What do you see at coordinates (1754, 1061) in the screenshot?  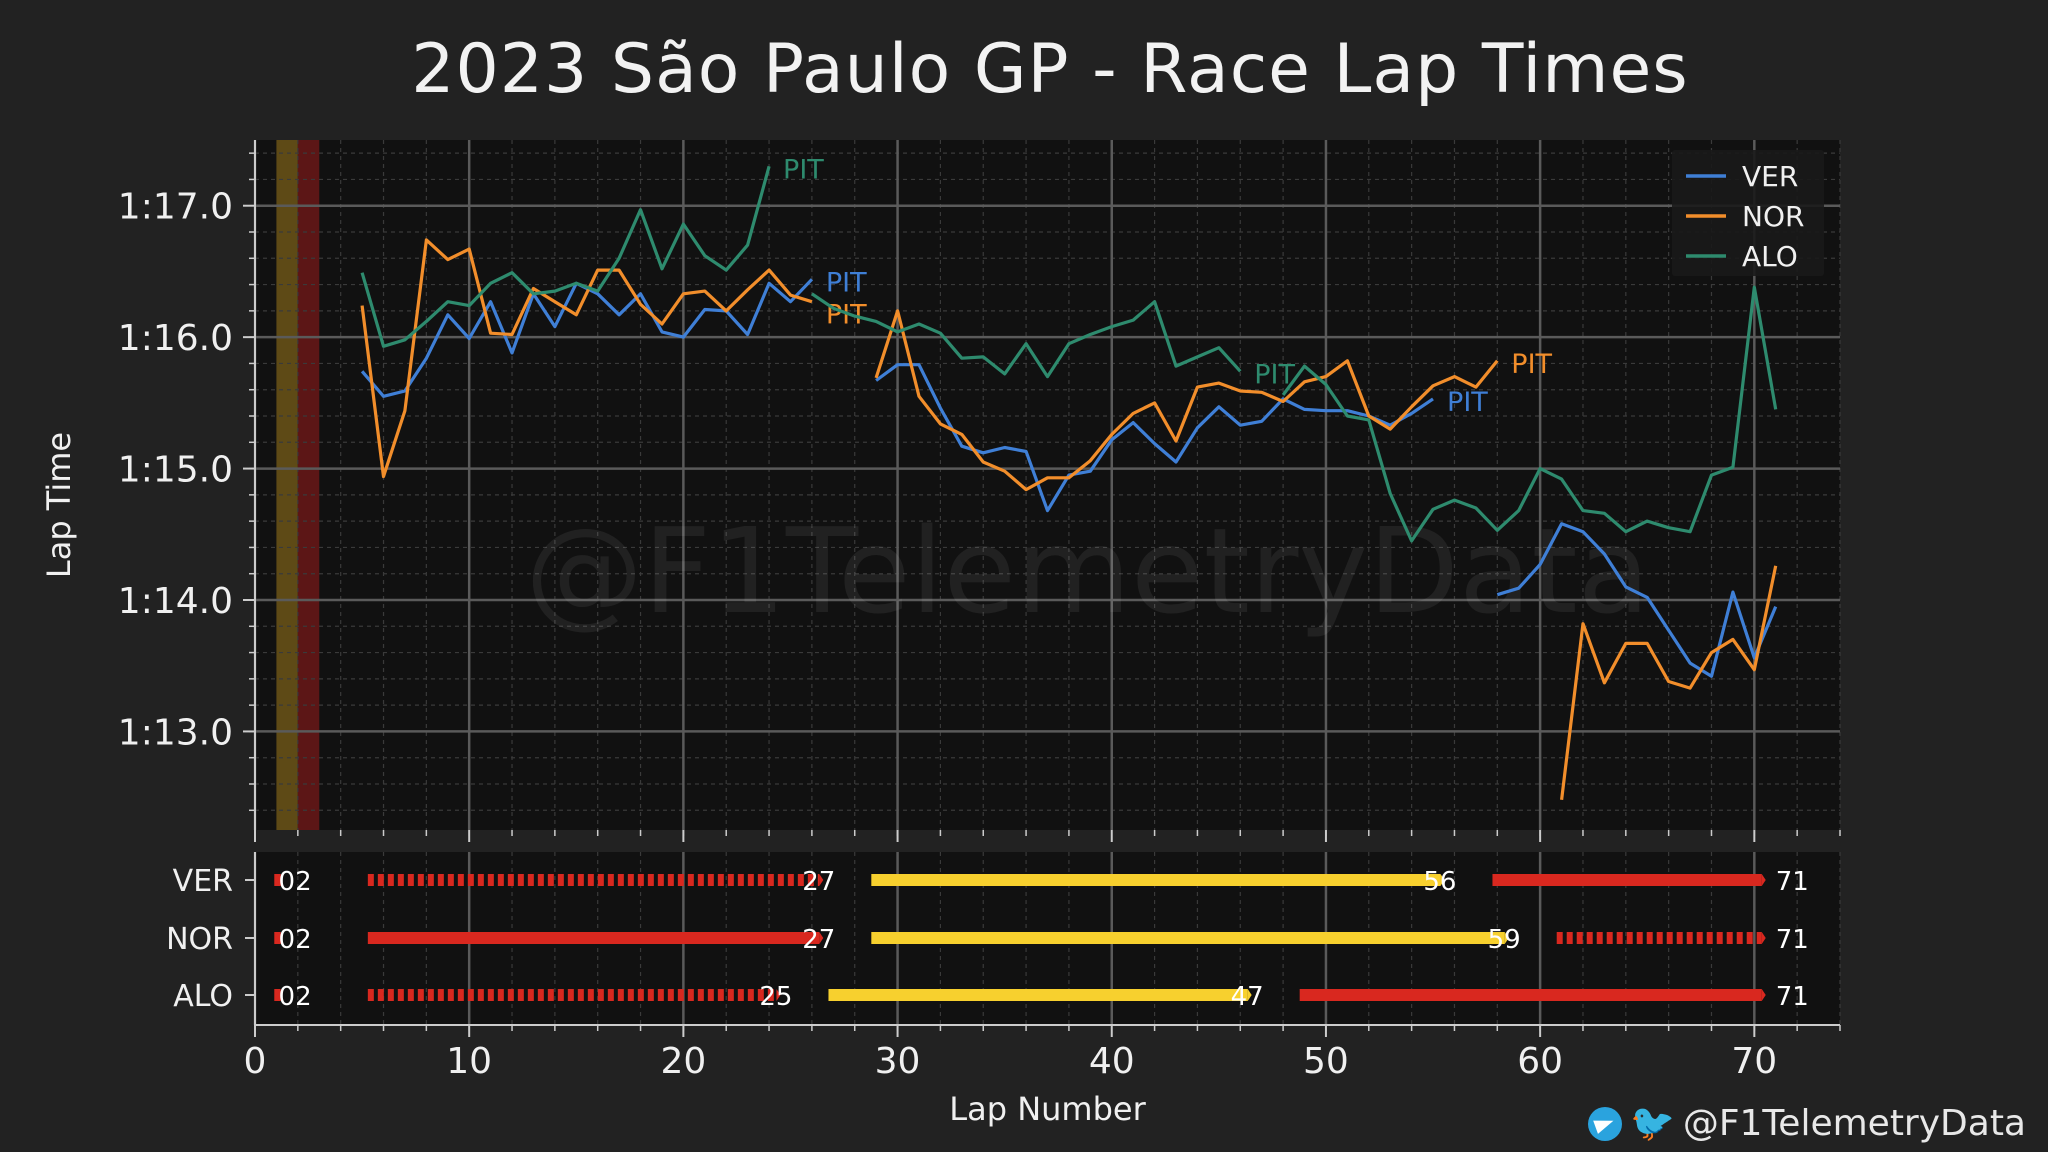 I see `x-tick-label: 70` at bounding box center [1754, 1061].